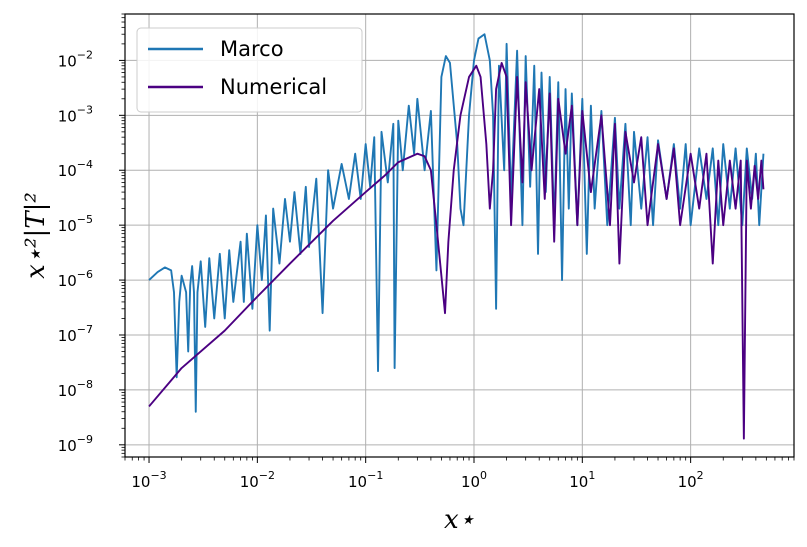 The height and width of the screenshot is (547, 807). I want to click on x-tick-label: 10⁻², so click(257, 480).